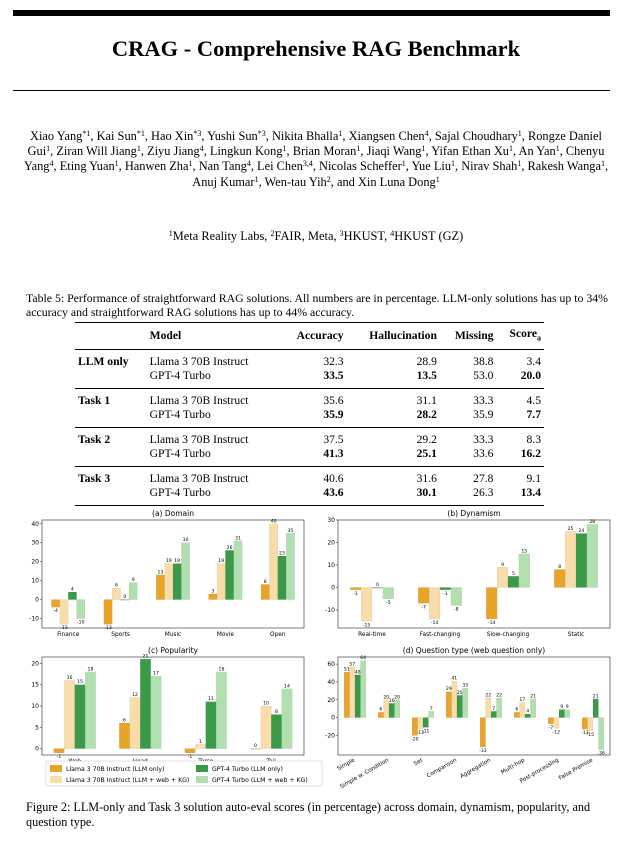 The width and height of the screenshot is (632, 848). Describe the element at coordinates (442, 768) in the screenshot. I see `x-tick-label: Comparison` at that location.